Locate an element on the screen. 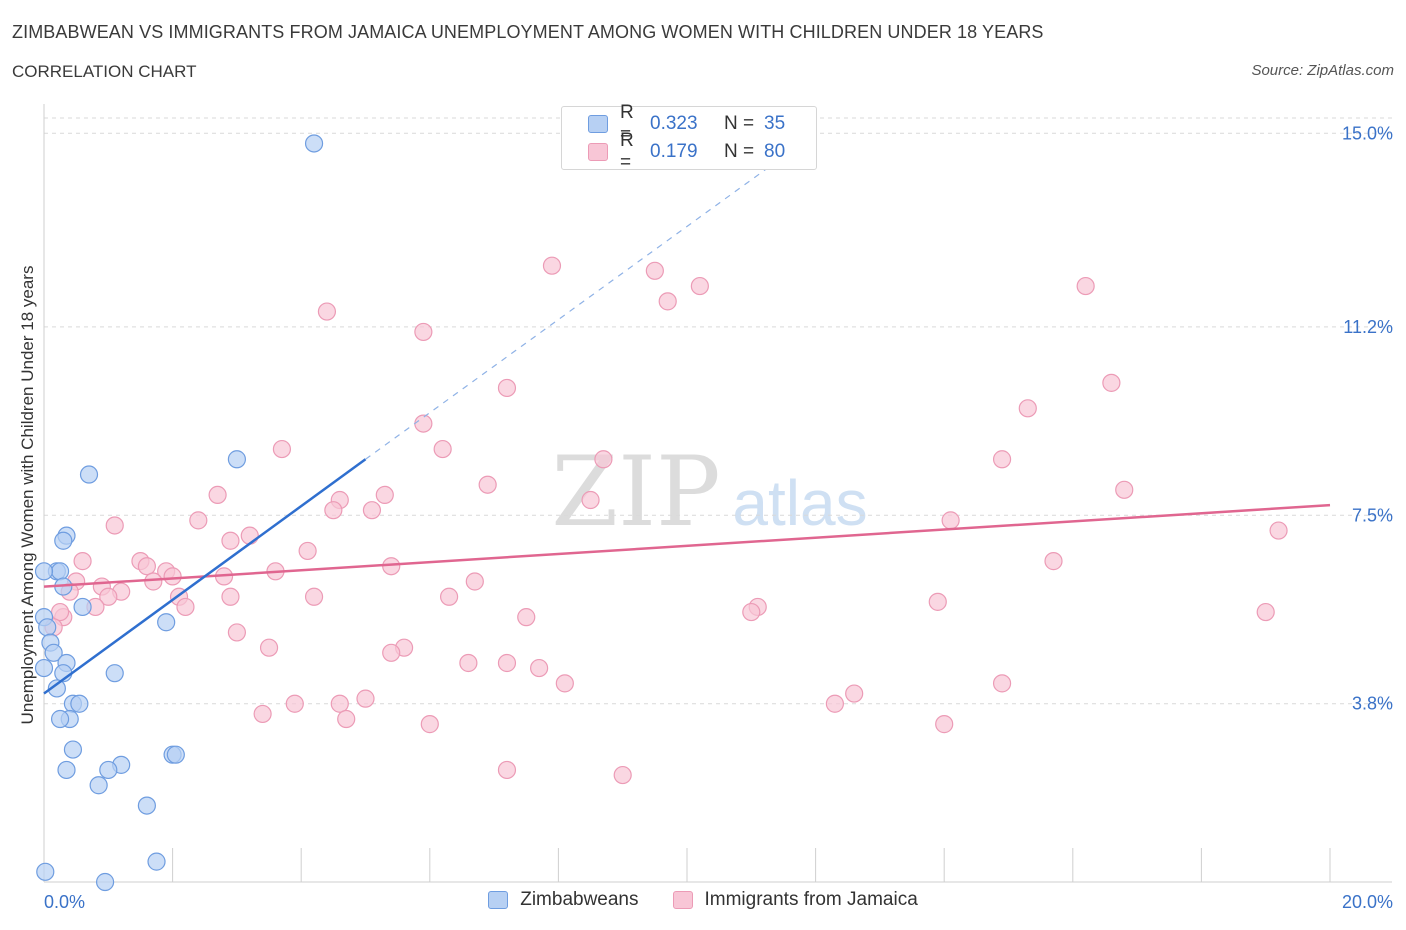 This screenshot has width=1406, height=930. trend-line-zimbabweans-extension is located at coordinates (590, 296).